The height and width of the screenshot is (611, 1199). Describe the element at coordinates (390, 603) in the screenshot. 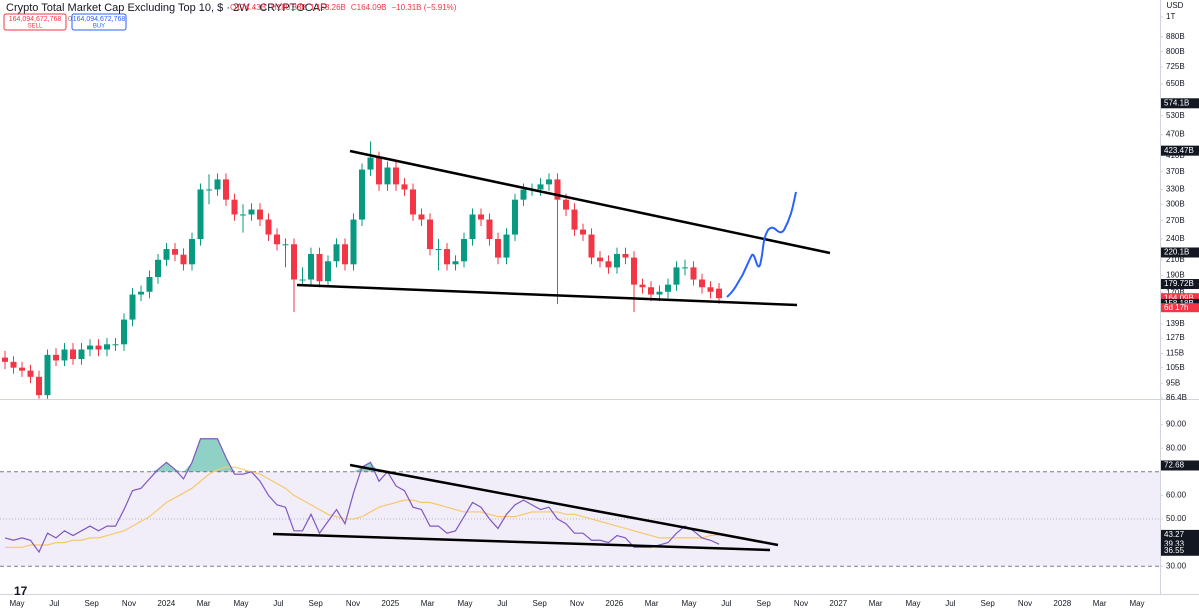

I see `time-label: 2025` at that location.